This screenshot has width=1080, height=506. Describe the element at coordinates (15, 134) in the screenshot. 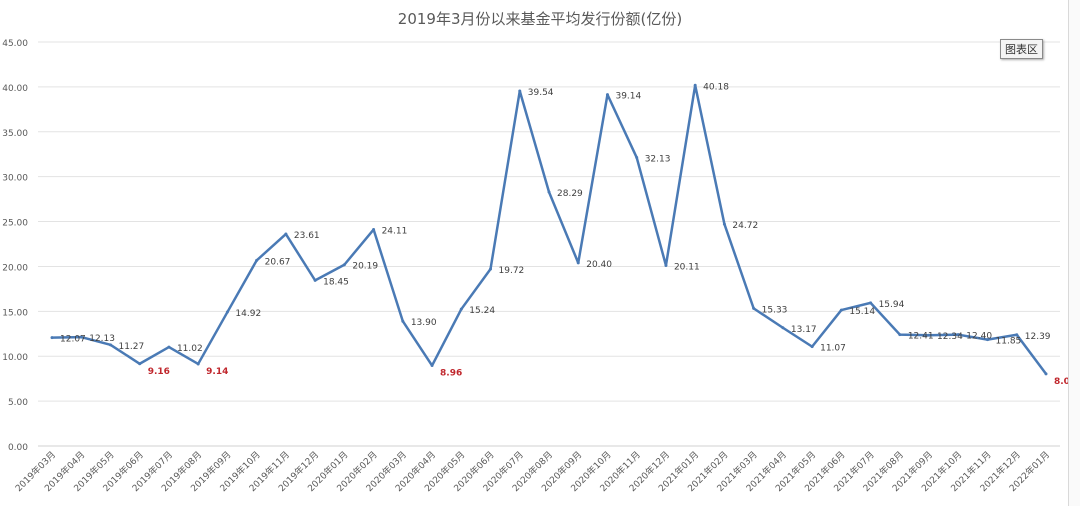

I see `y-tick-label: 35.00` at that location.